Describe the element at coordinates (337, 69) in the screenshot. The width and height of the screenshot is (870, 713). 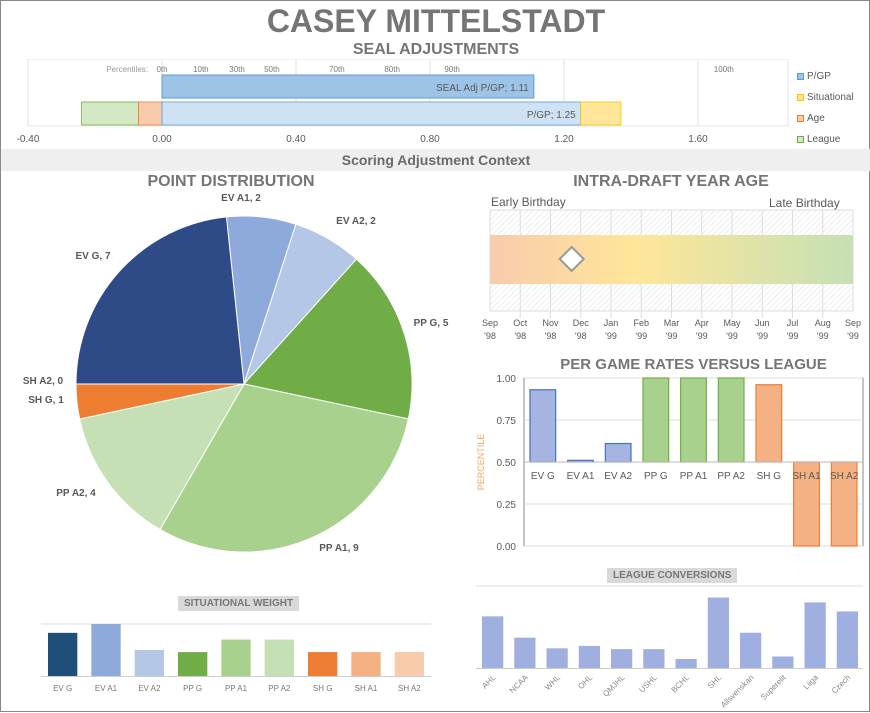
I see `percentile-label: 70th` at that location.